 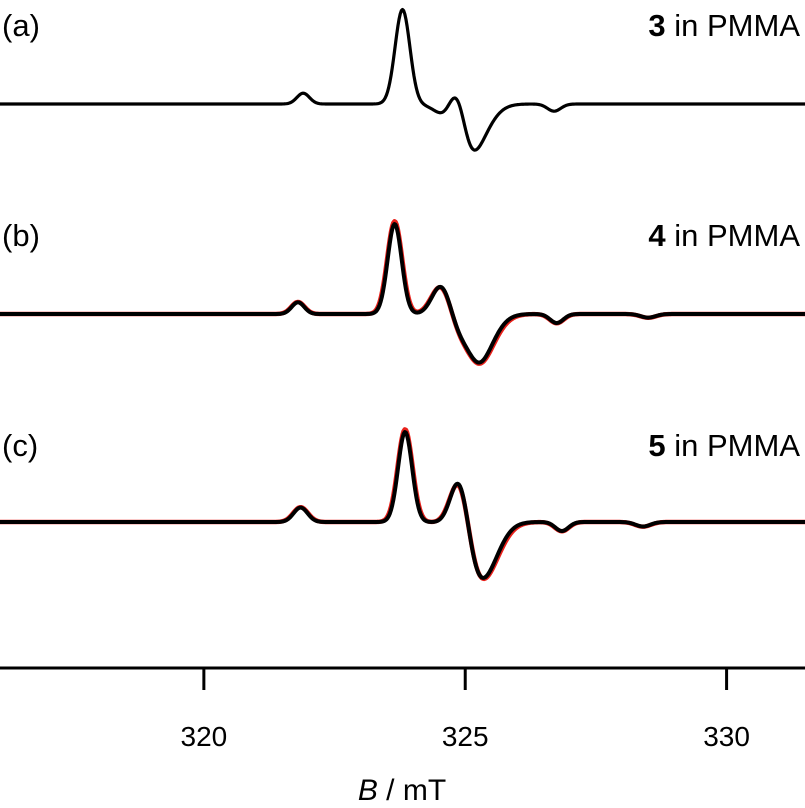 What do you see at coordinates (402, 709) in the screenshot?
I see `x-axis: 320 325 330` at bounding box center [402, 709].